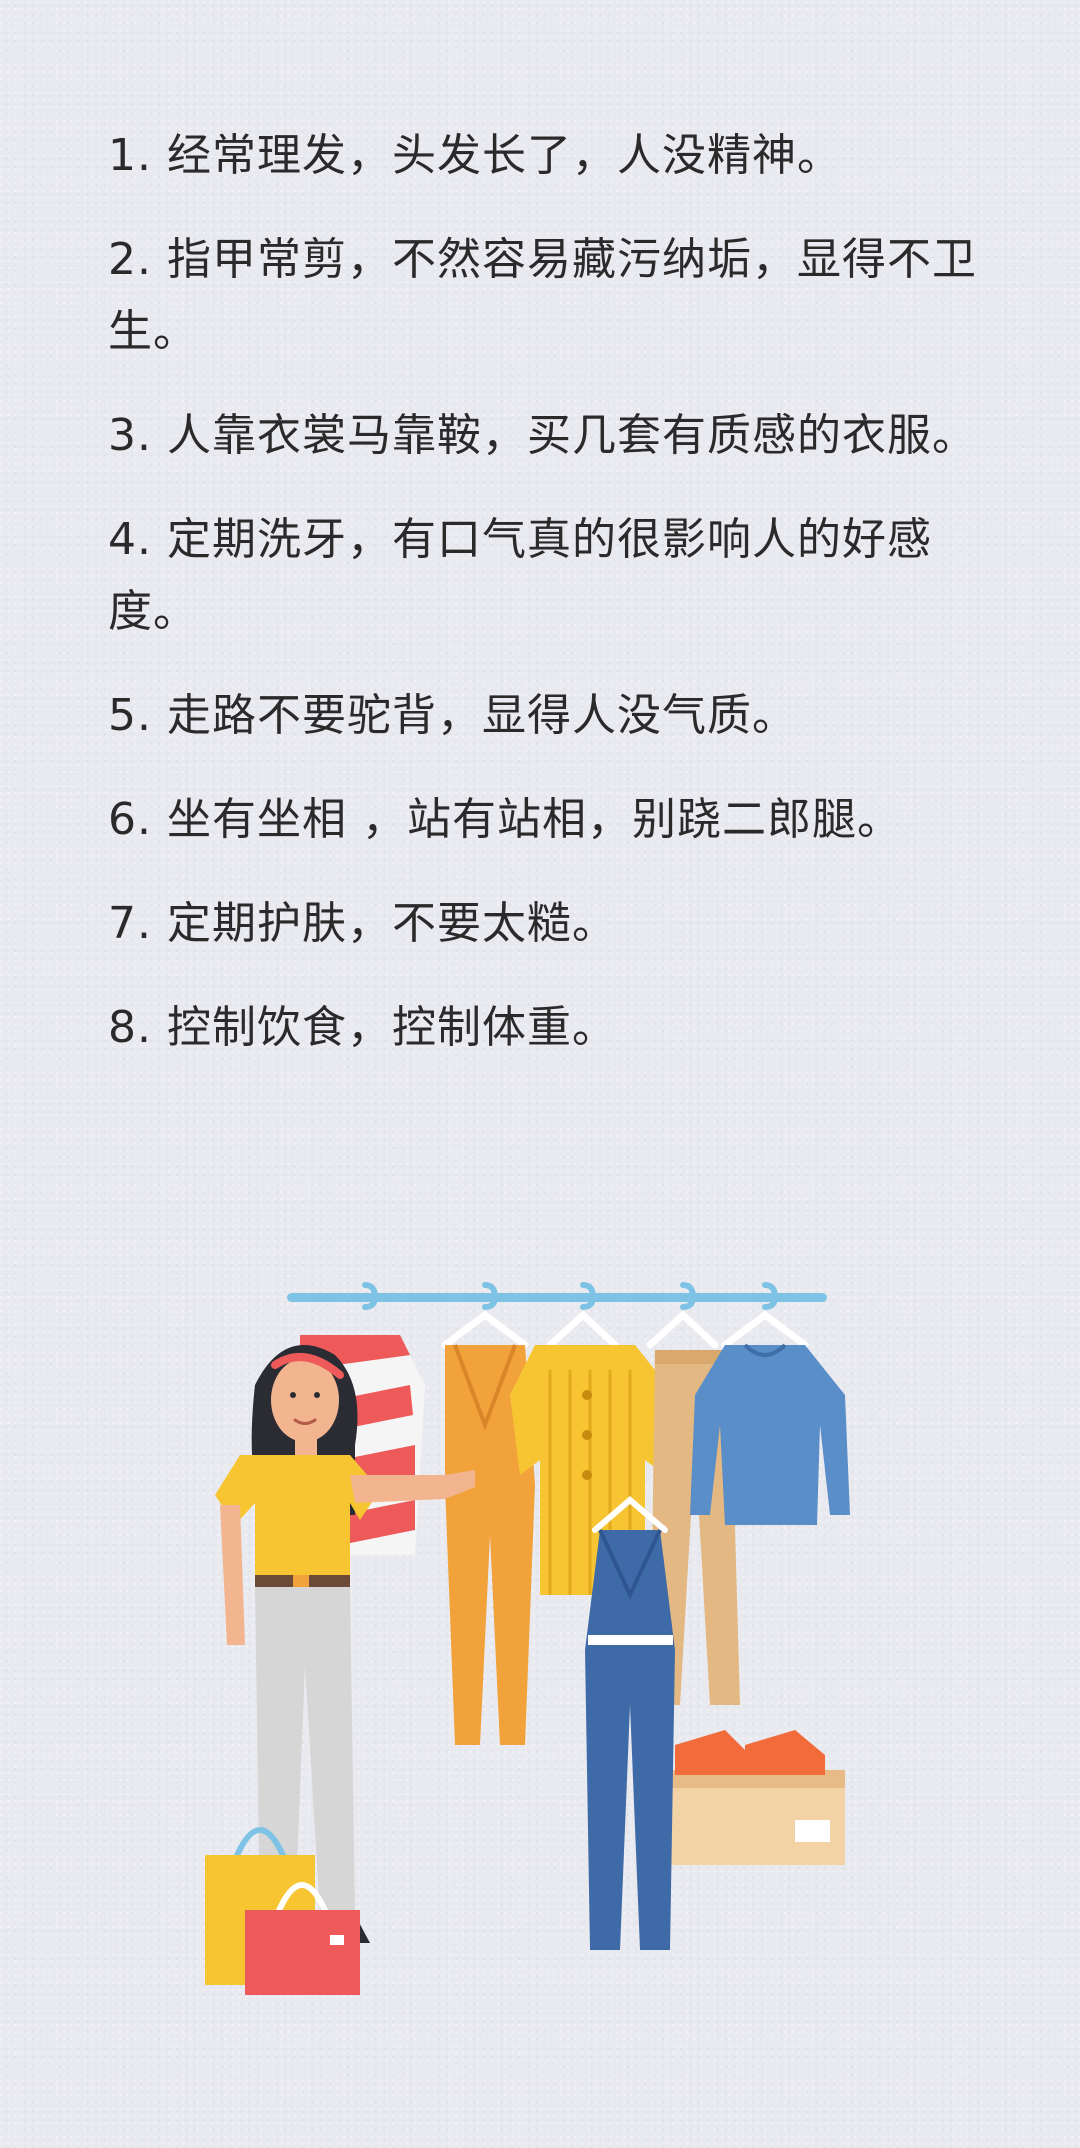 The height and width of the screenshot is (2148, 1080). I want to click on tip-item: 8. 控制饮食，控制体重。, so click(362, 1027).